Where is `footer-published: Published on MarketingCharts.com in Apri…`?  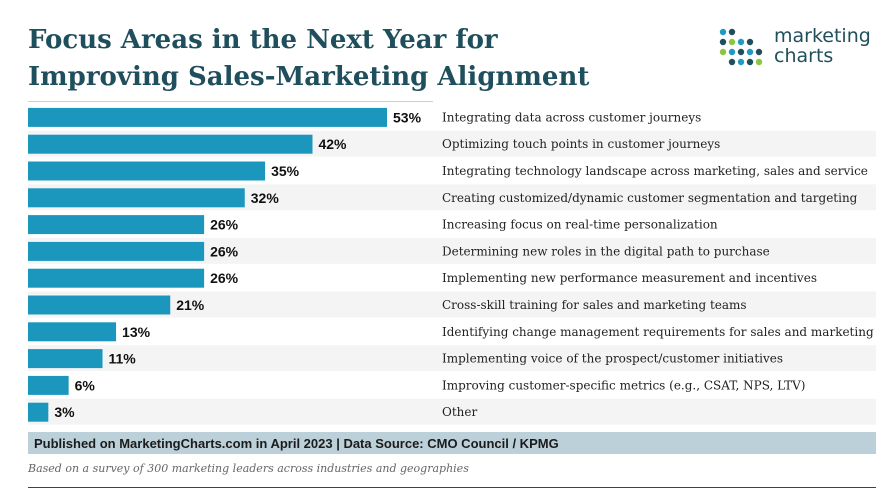
footer-published: Published on MarketingCharts.com in Apri… is located at coordinates (296, 443).